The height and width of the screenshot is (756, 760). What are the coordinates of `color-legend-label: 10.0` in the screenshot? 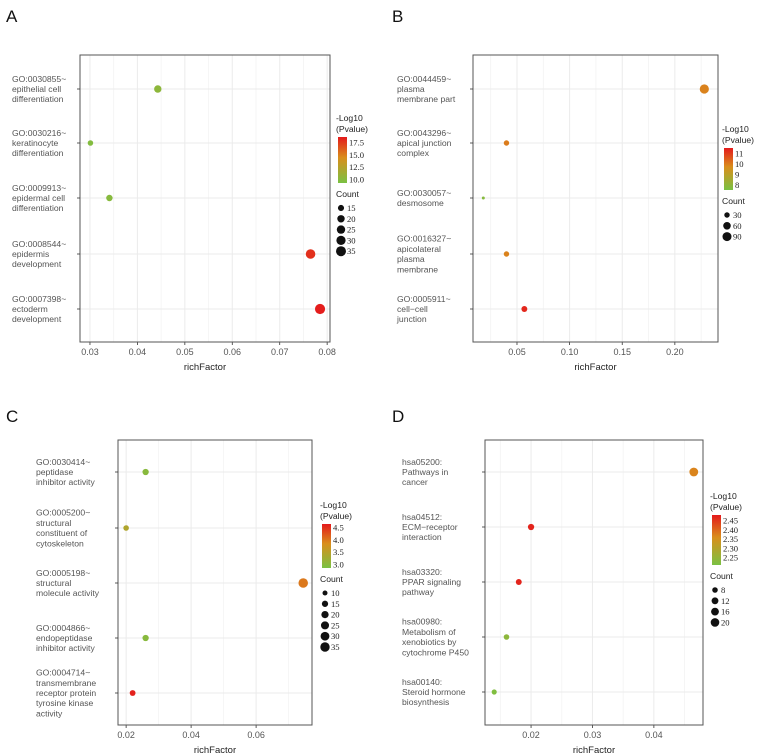 It's located at (356, 180).